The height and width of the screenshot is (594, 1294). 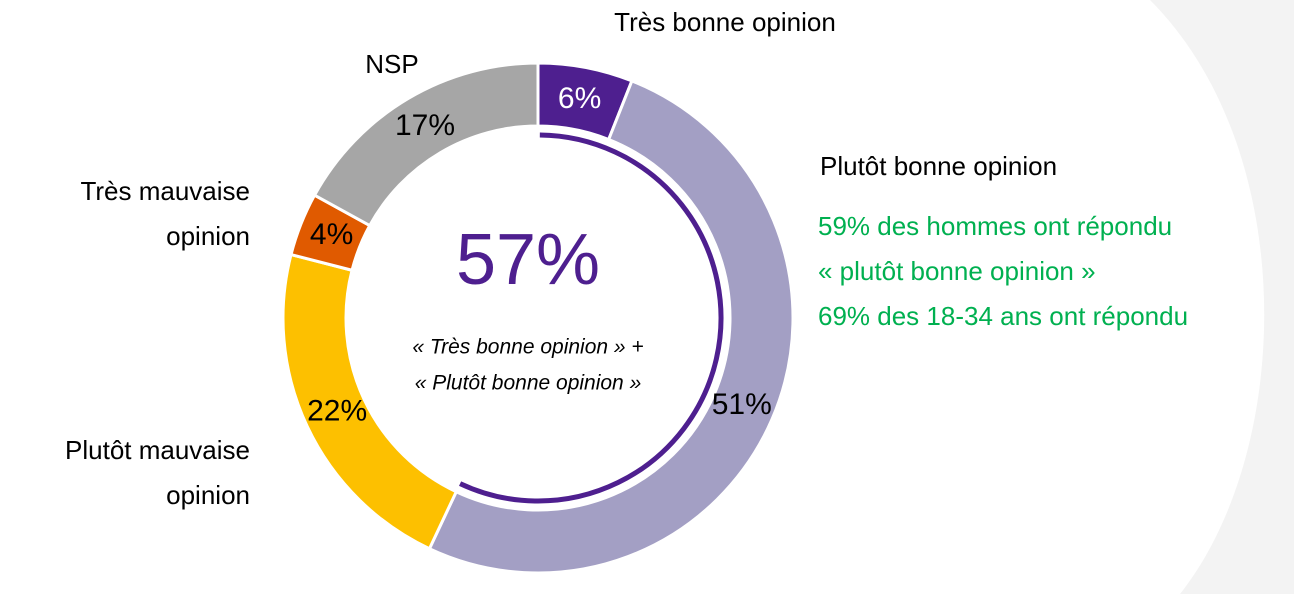 I want to click on value-label: 17%, so click(x=425, y=125).